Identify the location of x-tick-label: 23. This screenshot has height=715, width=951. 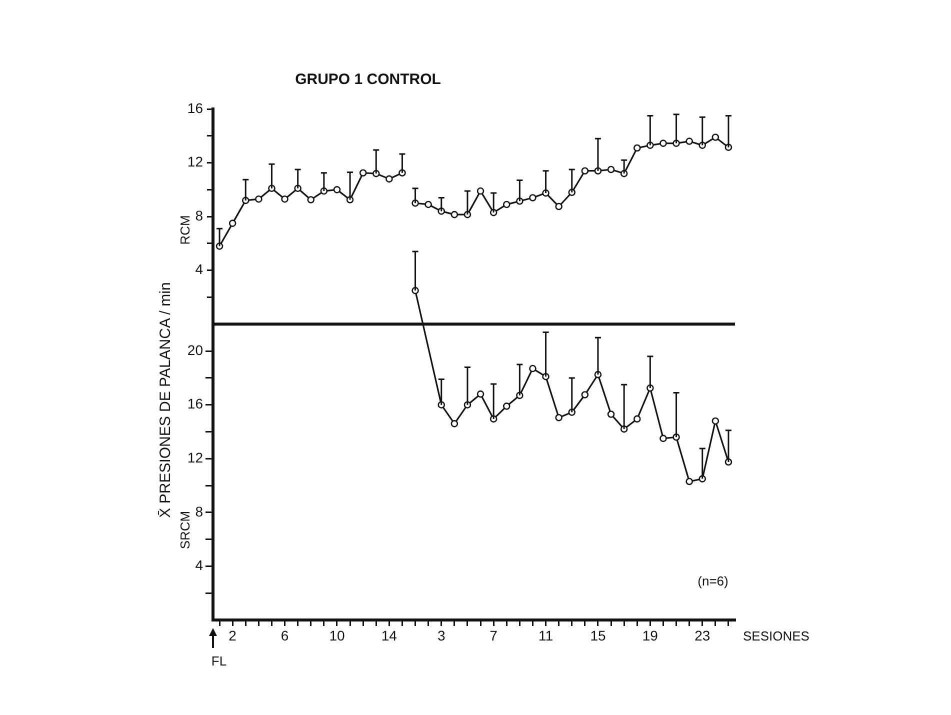
(702, 635).